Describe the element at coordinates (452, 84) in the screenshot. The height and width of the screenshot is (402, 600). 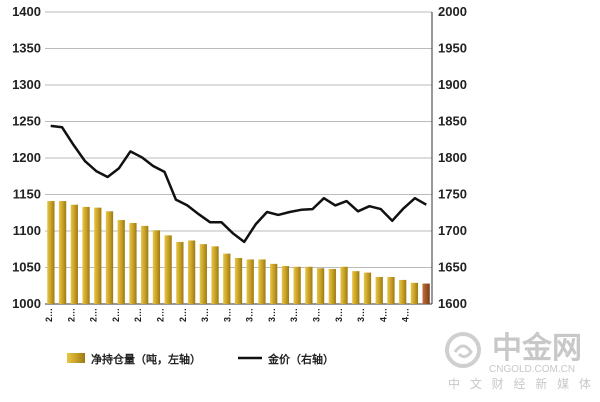
I see `right-tick-label: 1900` at that location.